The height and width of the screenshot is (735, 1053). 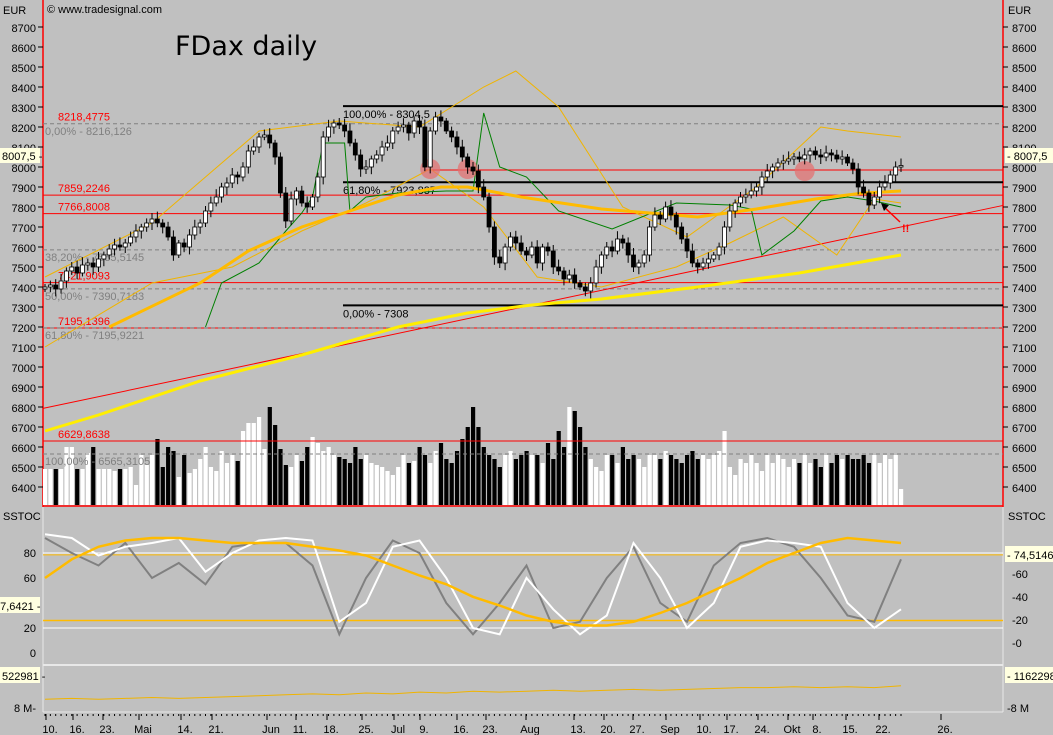 I want to click on fib-level-label: 0,00% - 7308, so click(x=375, y=314).